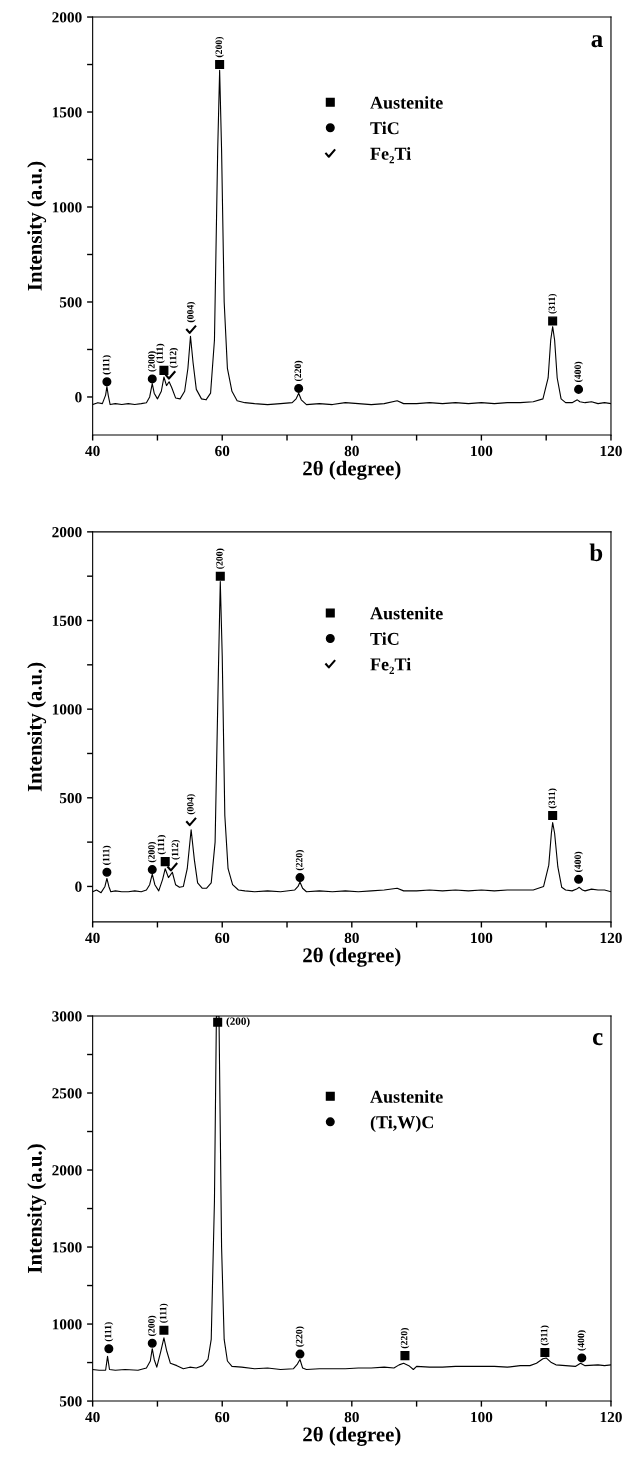 The width and height of the screenshot is (626, 1468). What do you see at coordinates (67, 1093) in the screenshot?
I see `y-tick-label: 2500` at bounding box center [67, 1093].